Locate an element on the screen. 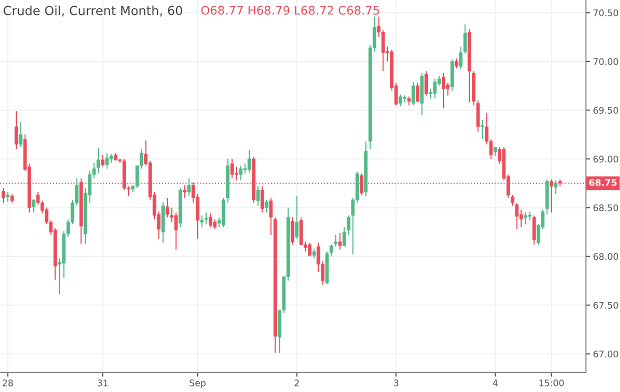 The height and width of the screenshot is (392, 620). x-tick-label: 28 is located at coordinates (7, 383).